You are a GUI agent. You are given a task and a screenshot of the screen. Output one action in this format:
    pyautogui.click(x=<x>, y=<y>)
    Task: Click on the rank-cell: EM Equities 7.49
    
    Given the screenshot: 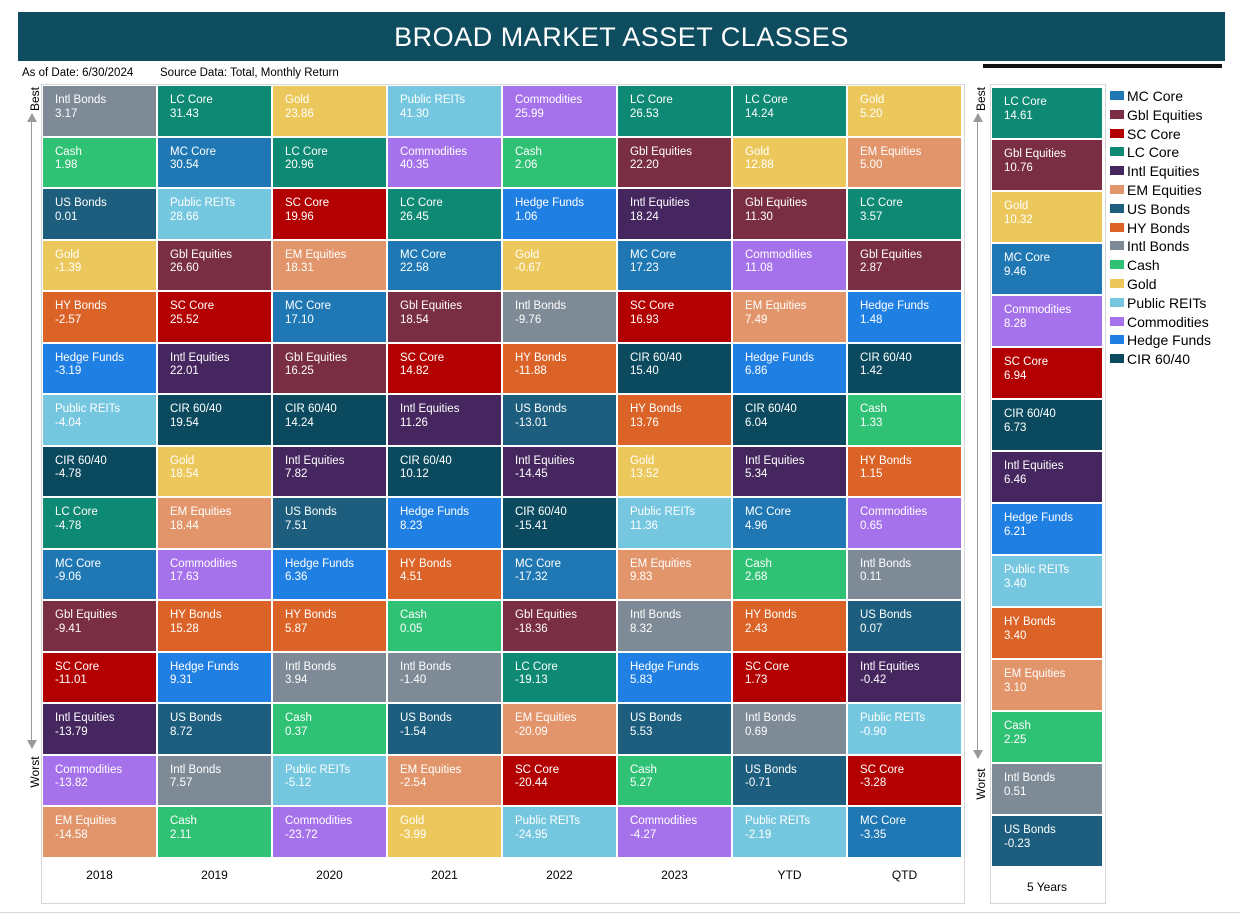 What is the action you would take?
    pyautogui.click(x=789, y=317)
    